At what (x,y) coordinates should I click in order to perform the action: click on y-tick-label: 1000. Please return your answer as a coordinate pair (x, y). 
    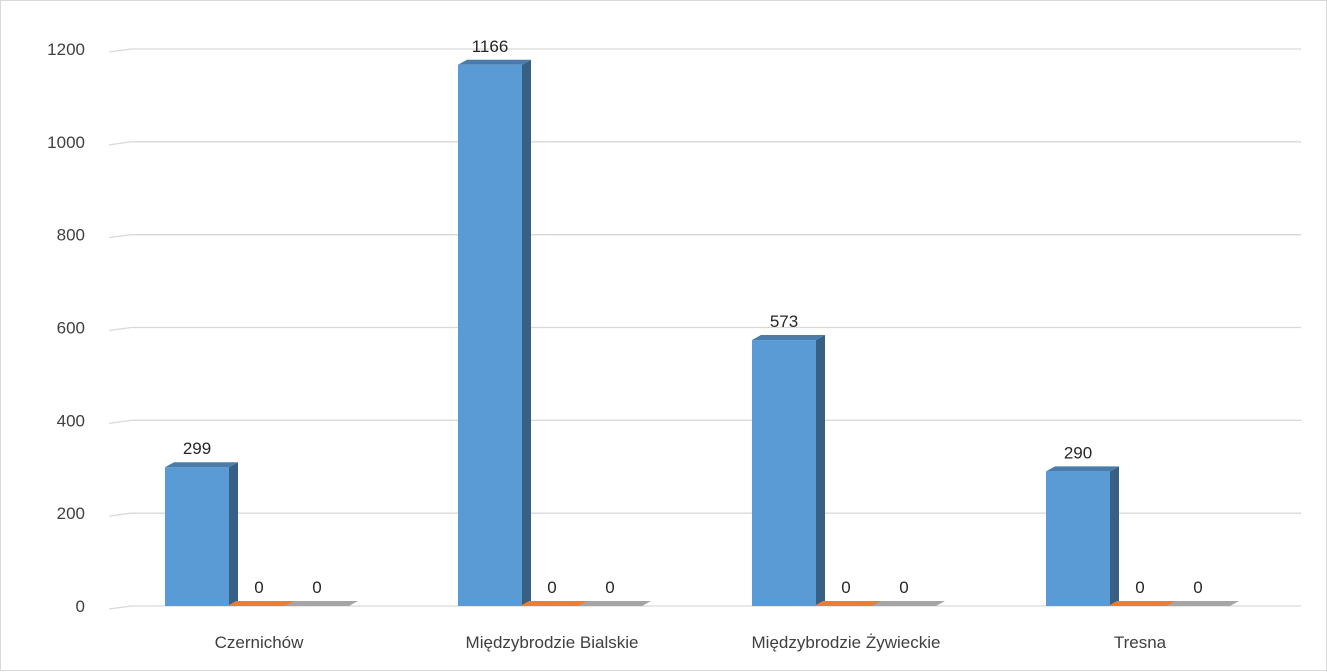
    Looking at the image, I should click on (66, 142).